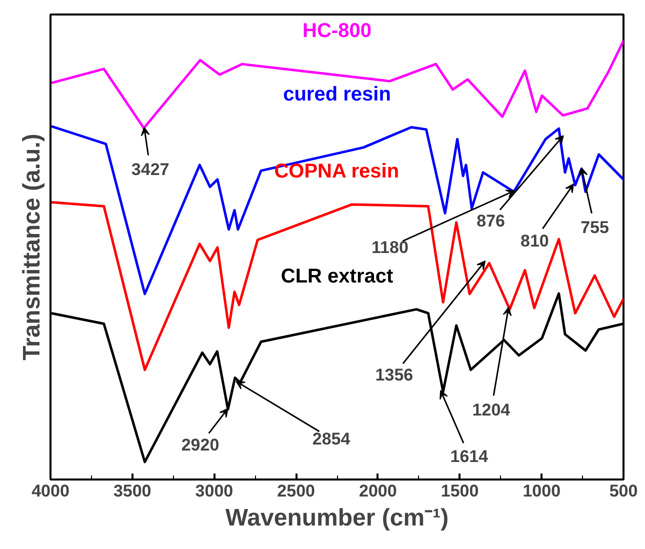  Describe the element at coordinates (337, 518) in the screenshot. I see `x-axis-title: Wavenumber (cm⁻¹)` at that location.